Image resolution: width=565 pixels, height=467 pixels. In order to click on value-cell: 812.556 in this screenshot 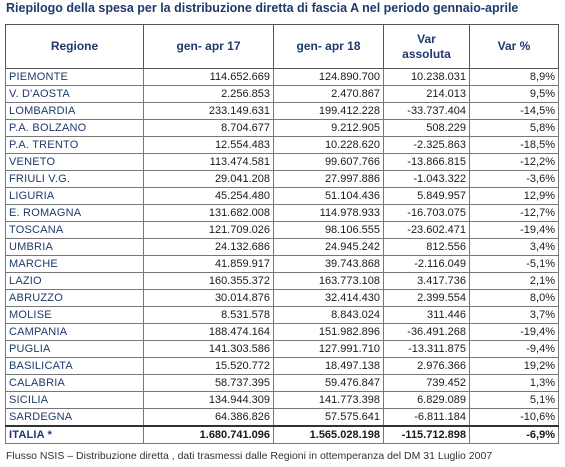, I will do `click(426, 247)`.